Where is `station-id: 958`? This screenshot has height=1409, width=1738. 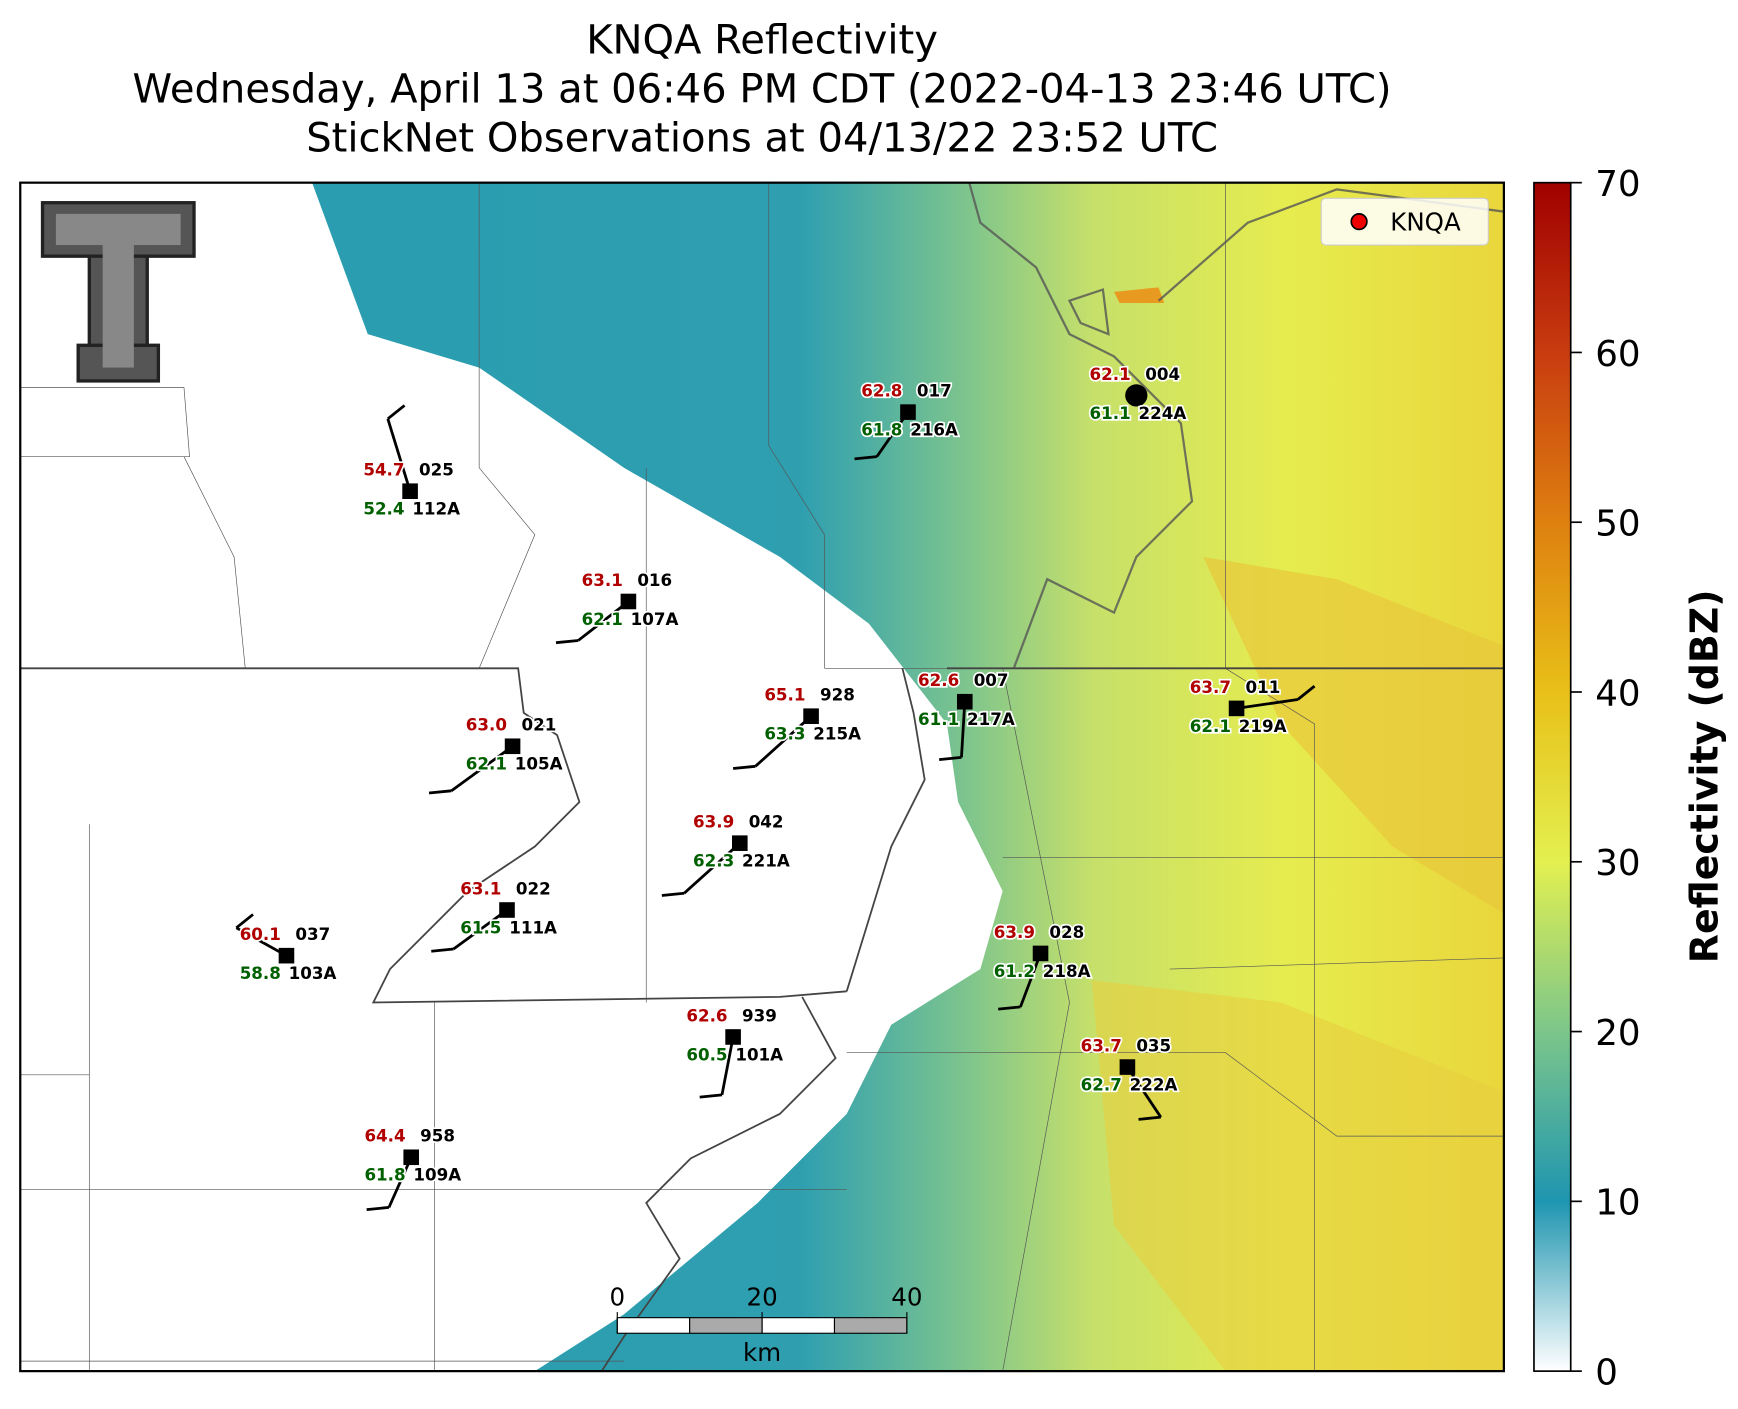
station-id: 958 is located at coordinates (437, 1136).